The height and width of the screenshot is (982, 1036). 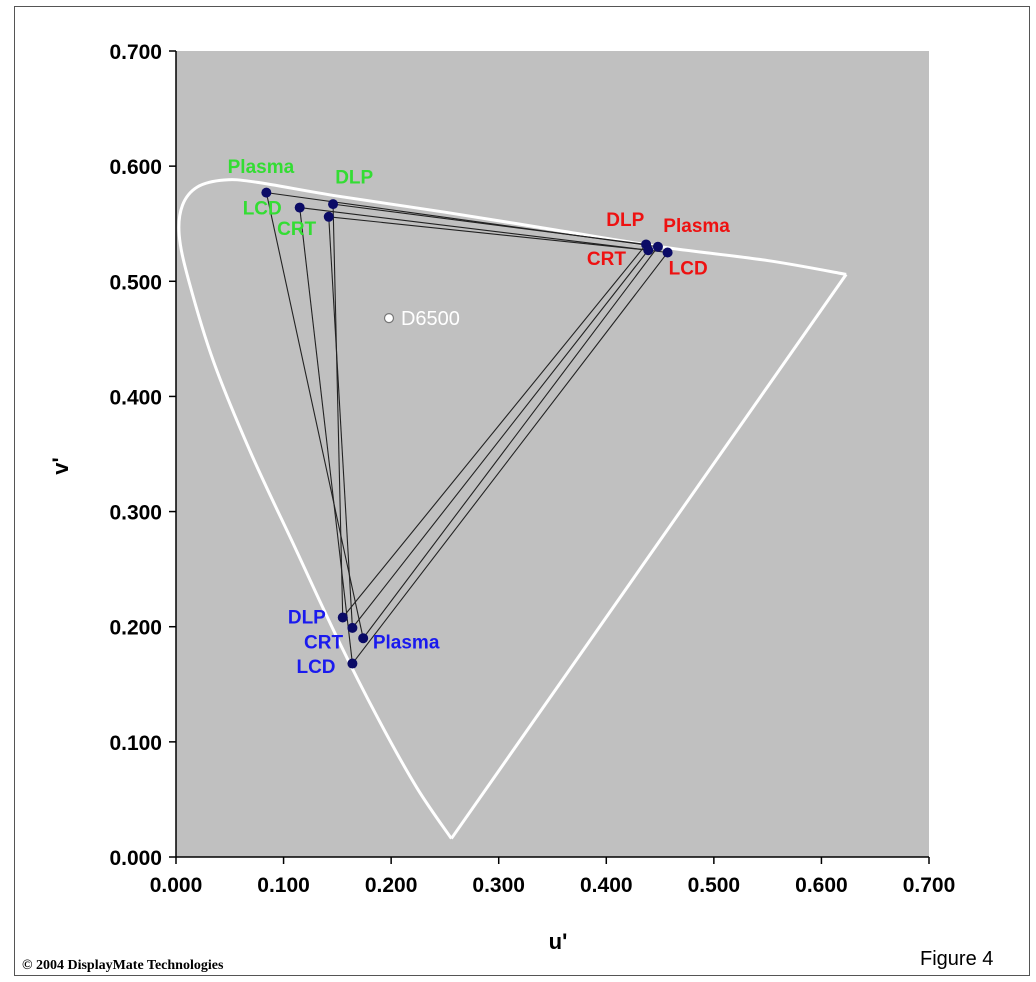 What do you see at coordinates (714, 885) in the screenshot?
I see `x-tick-label: 0.500` at bounding box center [714, 885].